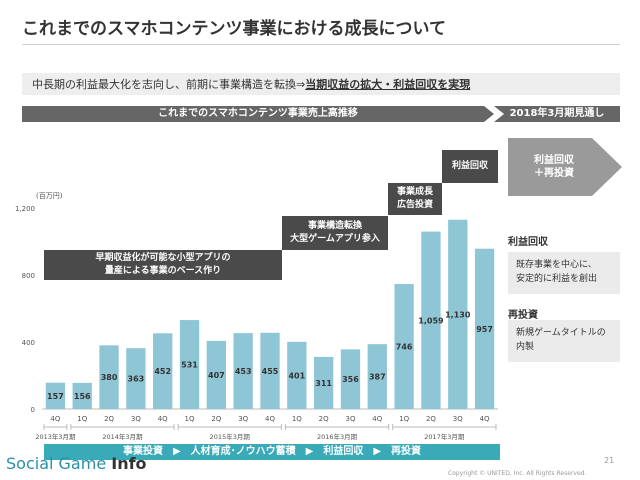 The height and width of the screenshot is (480, 640). I want to click on fiscal-year-label: 2015年3月期, so click(230, 436).